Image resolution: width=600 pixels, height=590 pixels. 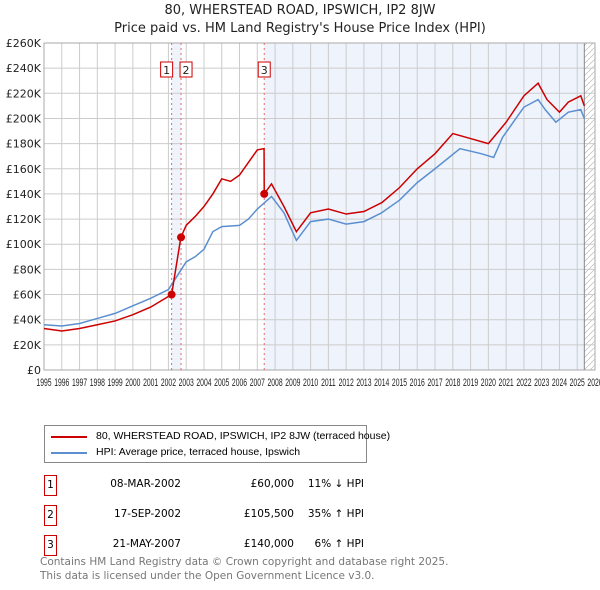 I want to click on y-tick-label: £180K, so click(x=24, y=144).